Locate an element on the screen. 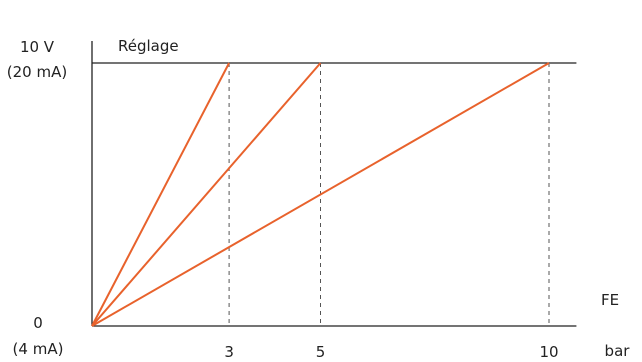 The height and width of the screenshot is (362, 642). x-tick-label-5: 5 is located at coordinates (321, 352).